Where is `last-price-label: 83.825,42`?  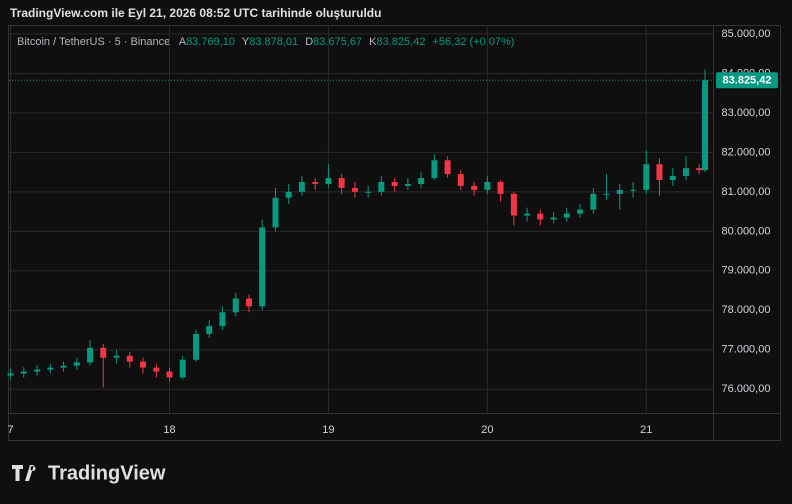 last-price-label: 83.825,42 is located at coordinates (747, 81).